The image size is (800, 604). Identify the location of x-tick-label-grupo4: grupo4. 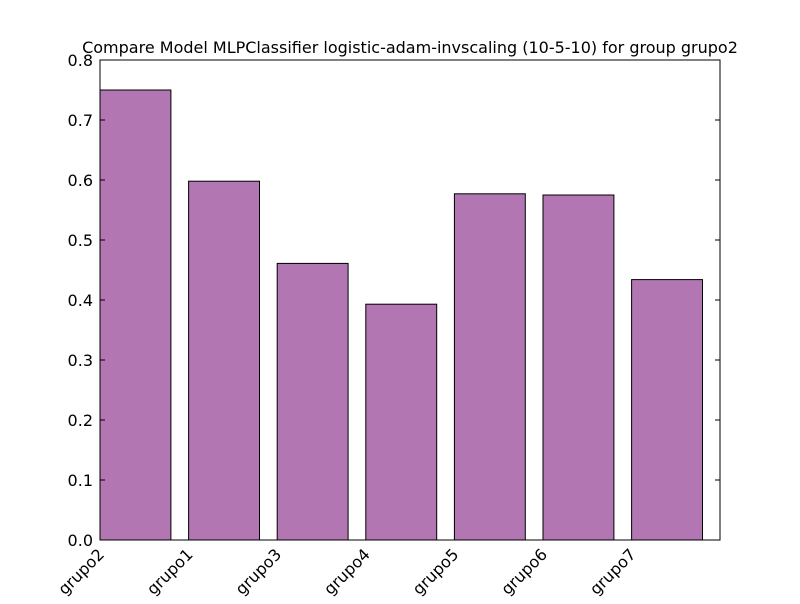
(347, 572).